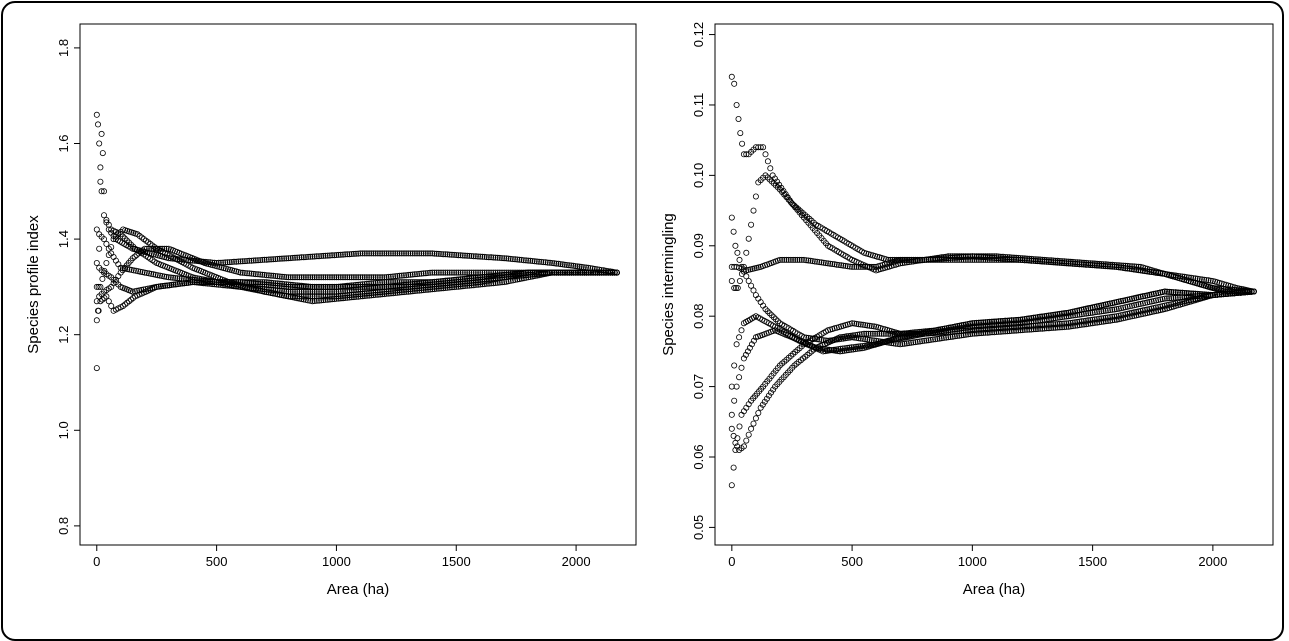  Describe the element at coordinates (63, 335) in the screenshot. I see `y-tick-label: 1.2` at that location.